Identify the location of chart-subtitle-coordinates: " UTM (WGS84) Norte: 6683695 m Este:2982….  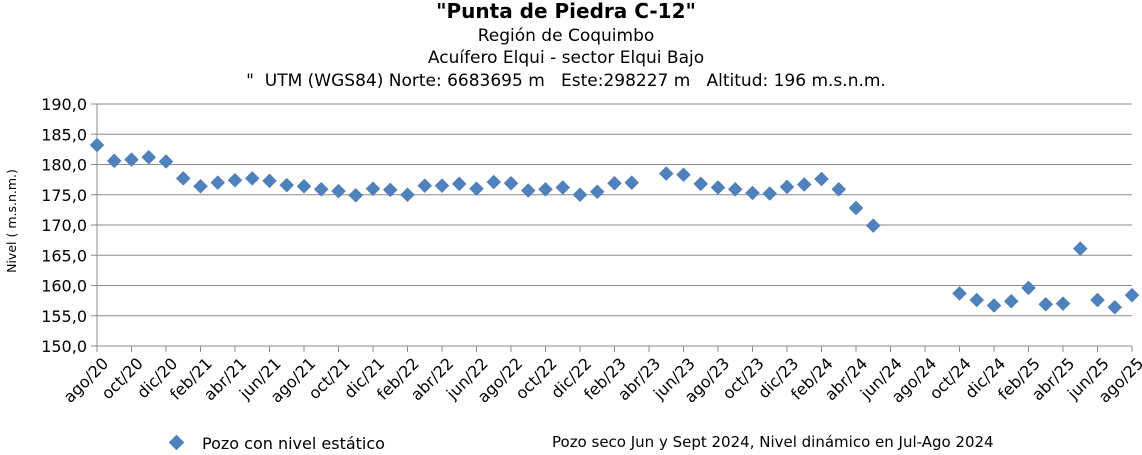
(566, 81).